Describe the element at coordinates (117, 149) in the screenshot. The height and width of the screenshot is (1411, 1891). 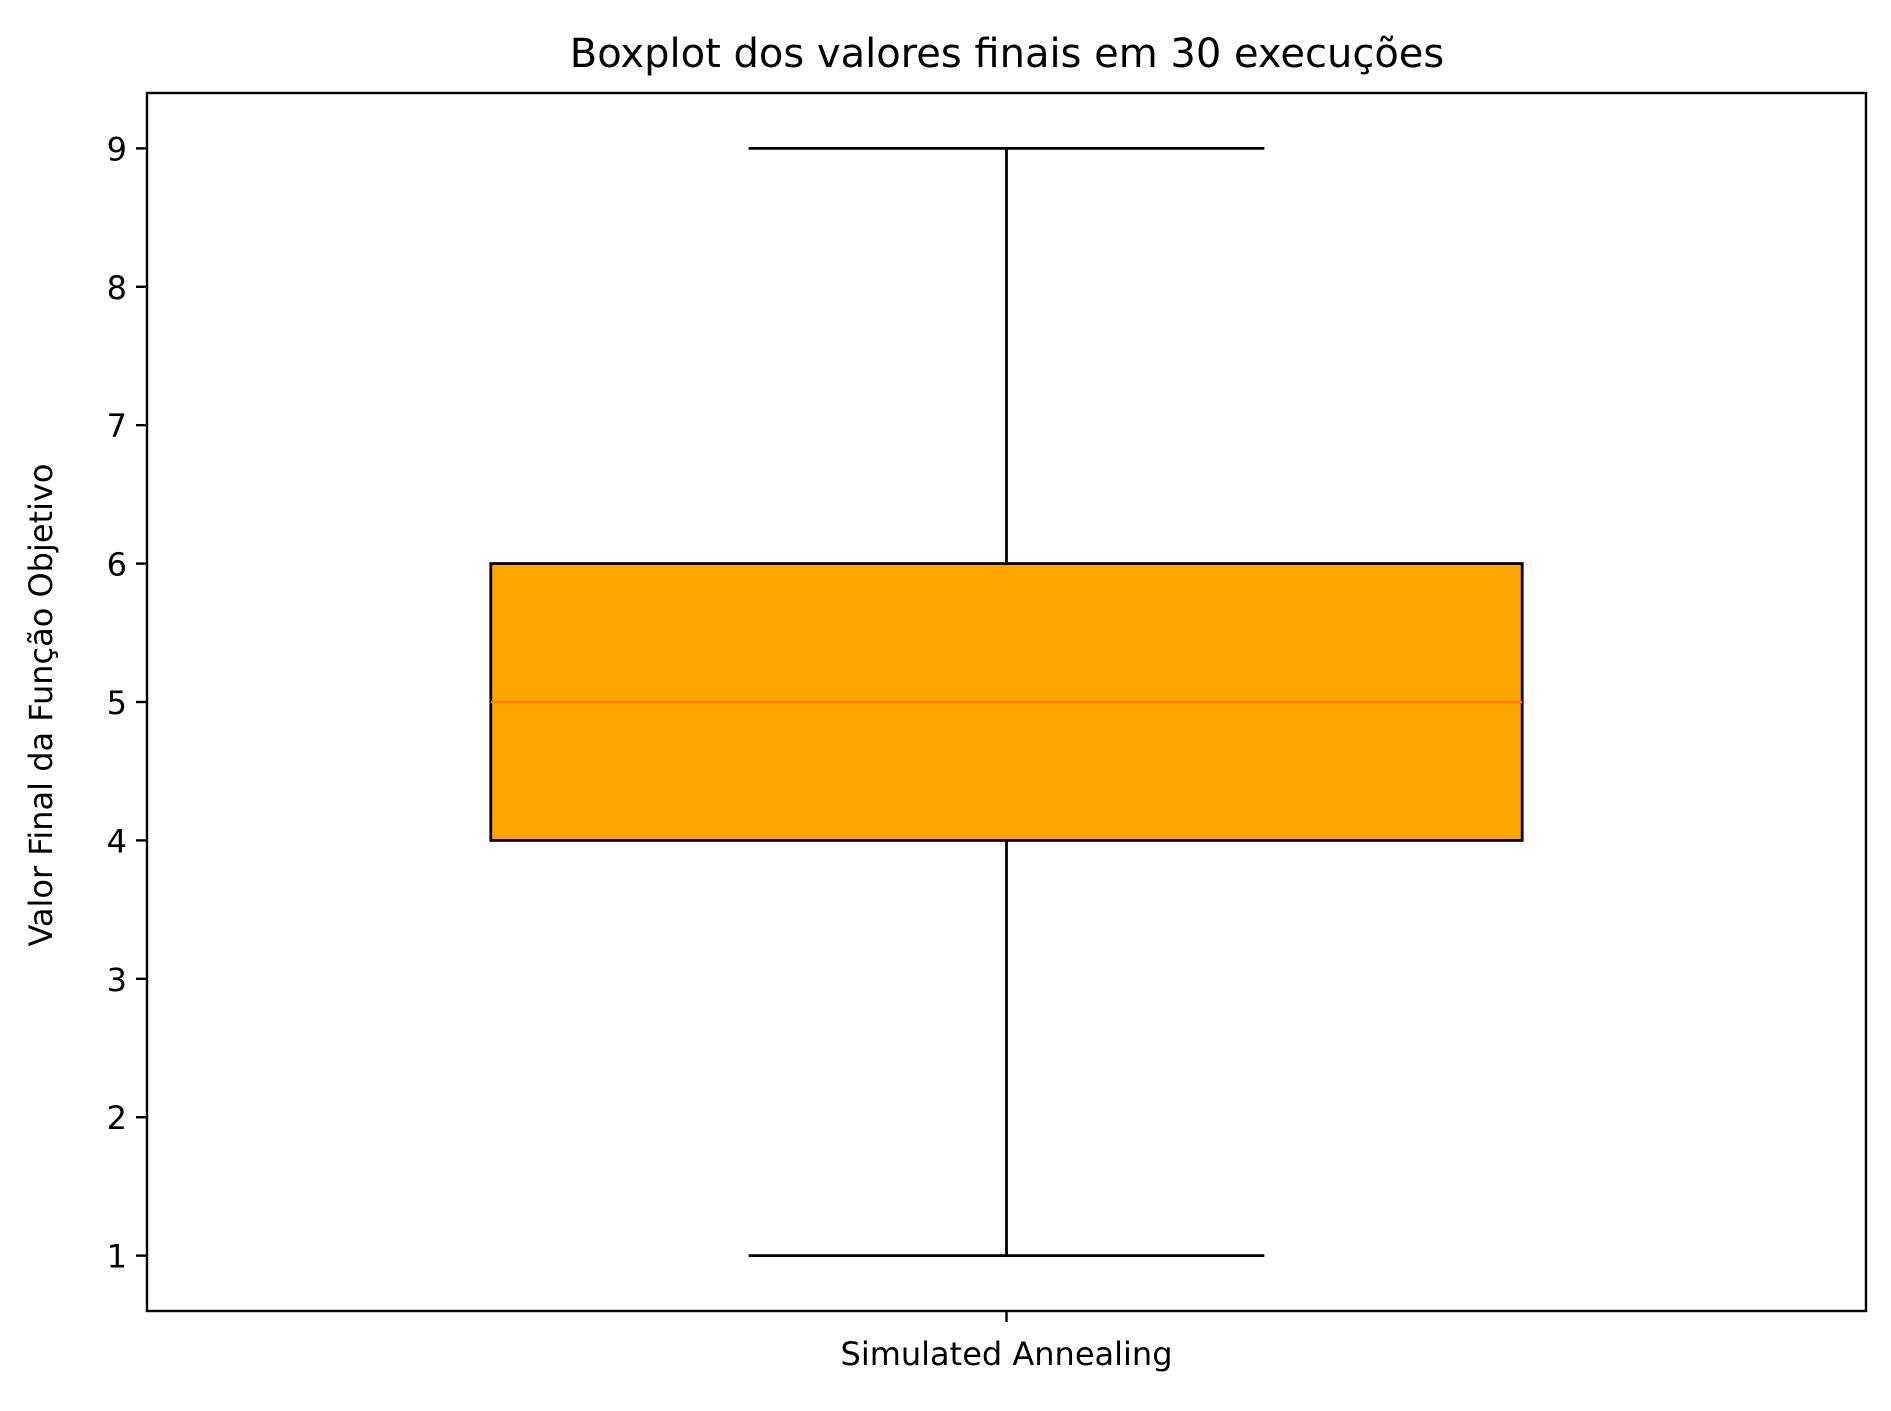
I see `y-tick-label: 9` at that location.